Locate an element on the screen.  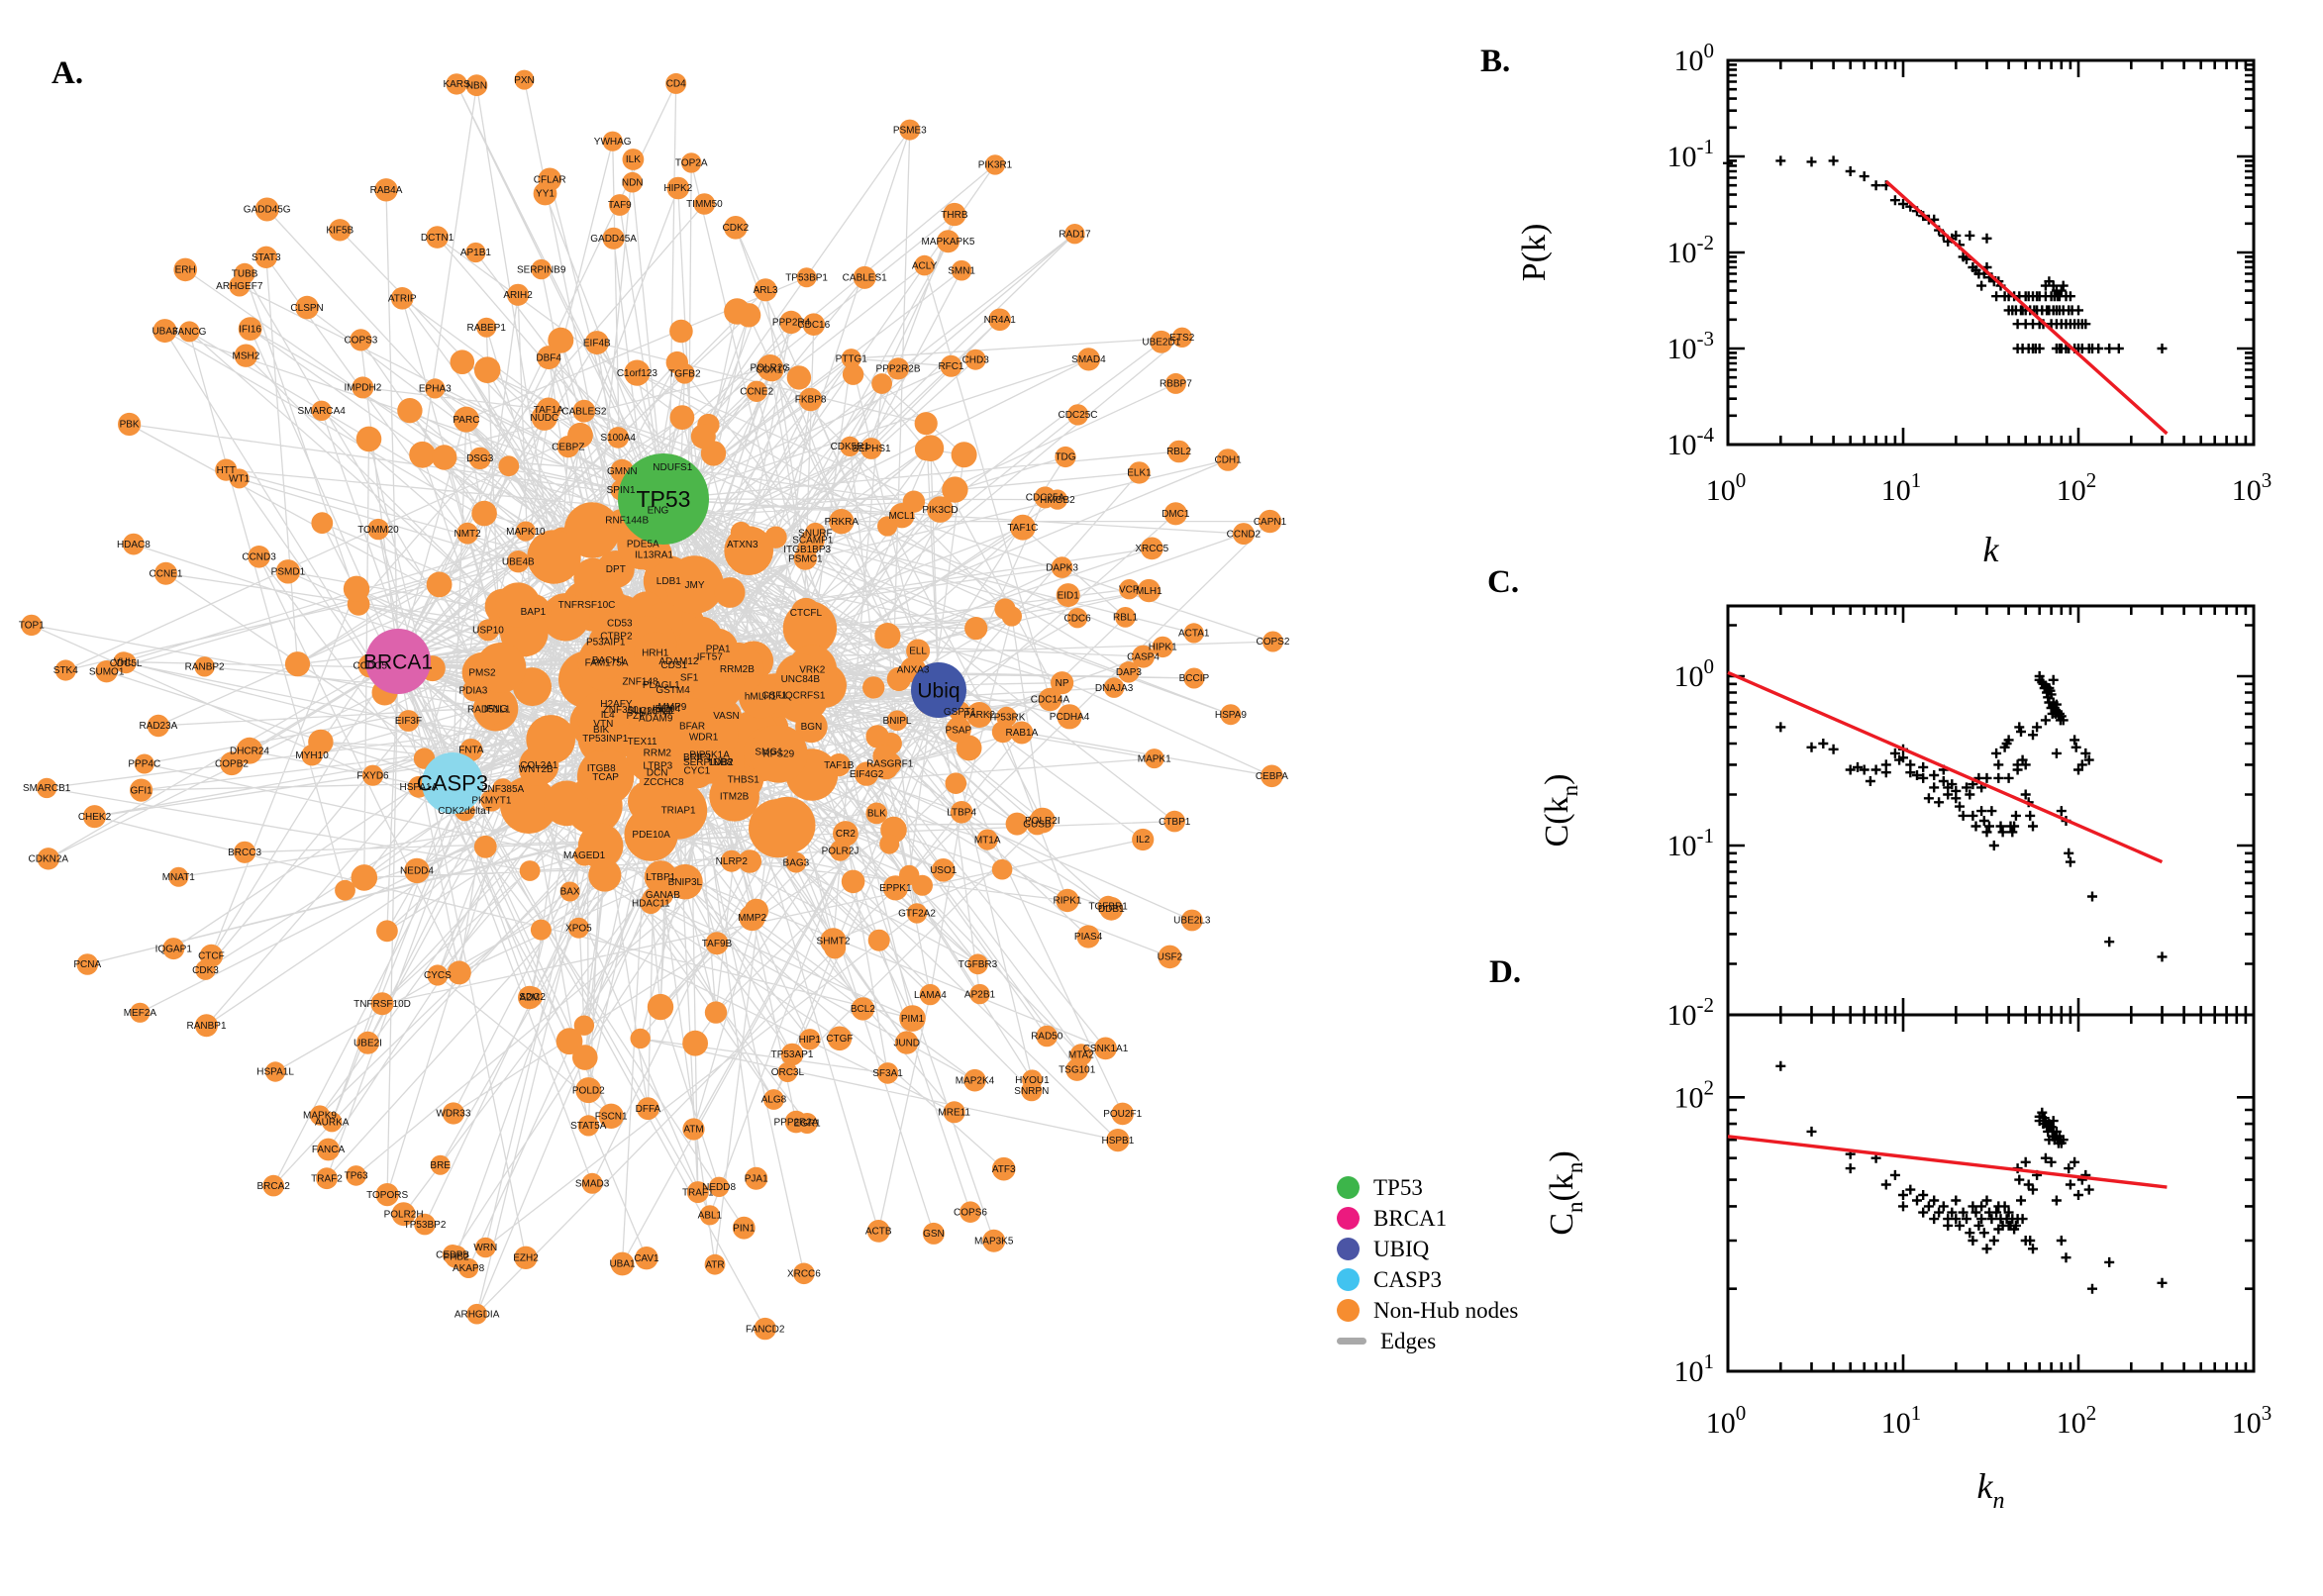
network-node-label: SMN1 is located at coordinates (962, 270).